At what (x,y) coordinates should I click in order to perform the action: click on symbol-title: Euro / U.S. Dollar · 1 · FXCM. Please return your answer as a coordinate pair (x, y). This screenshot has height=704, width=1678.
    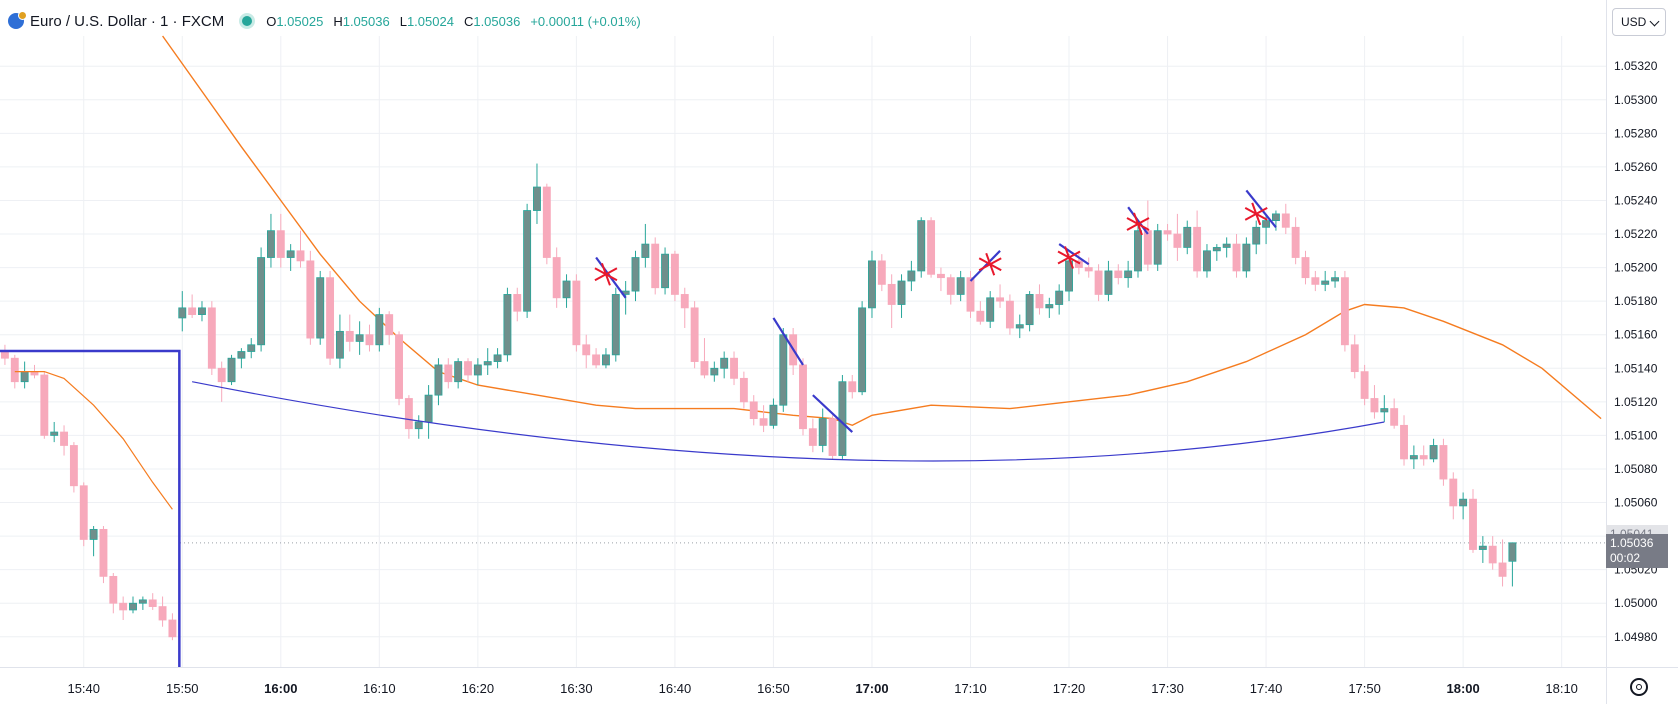
    Looking at the image, I should click on (127, 21).